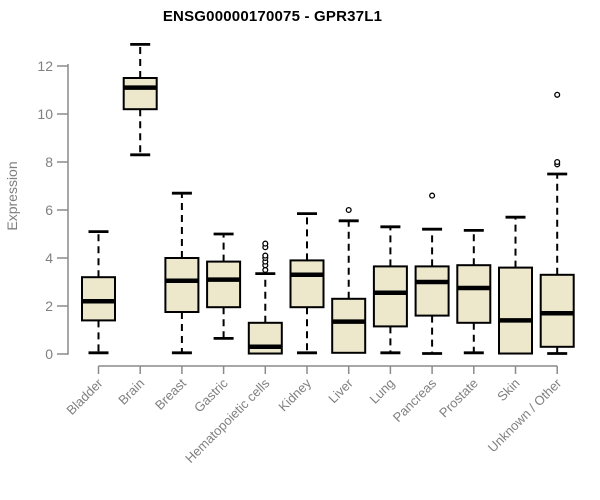  I want to click on y-tick-label: 6, so click(49, 210).